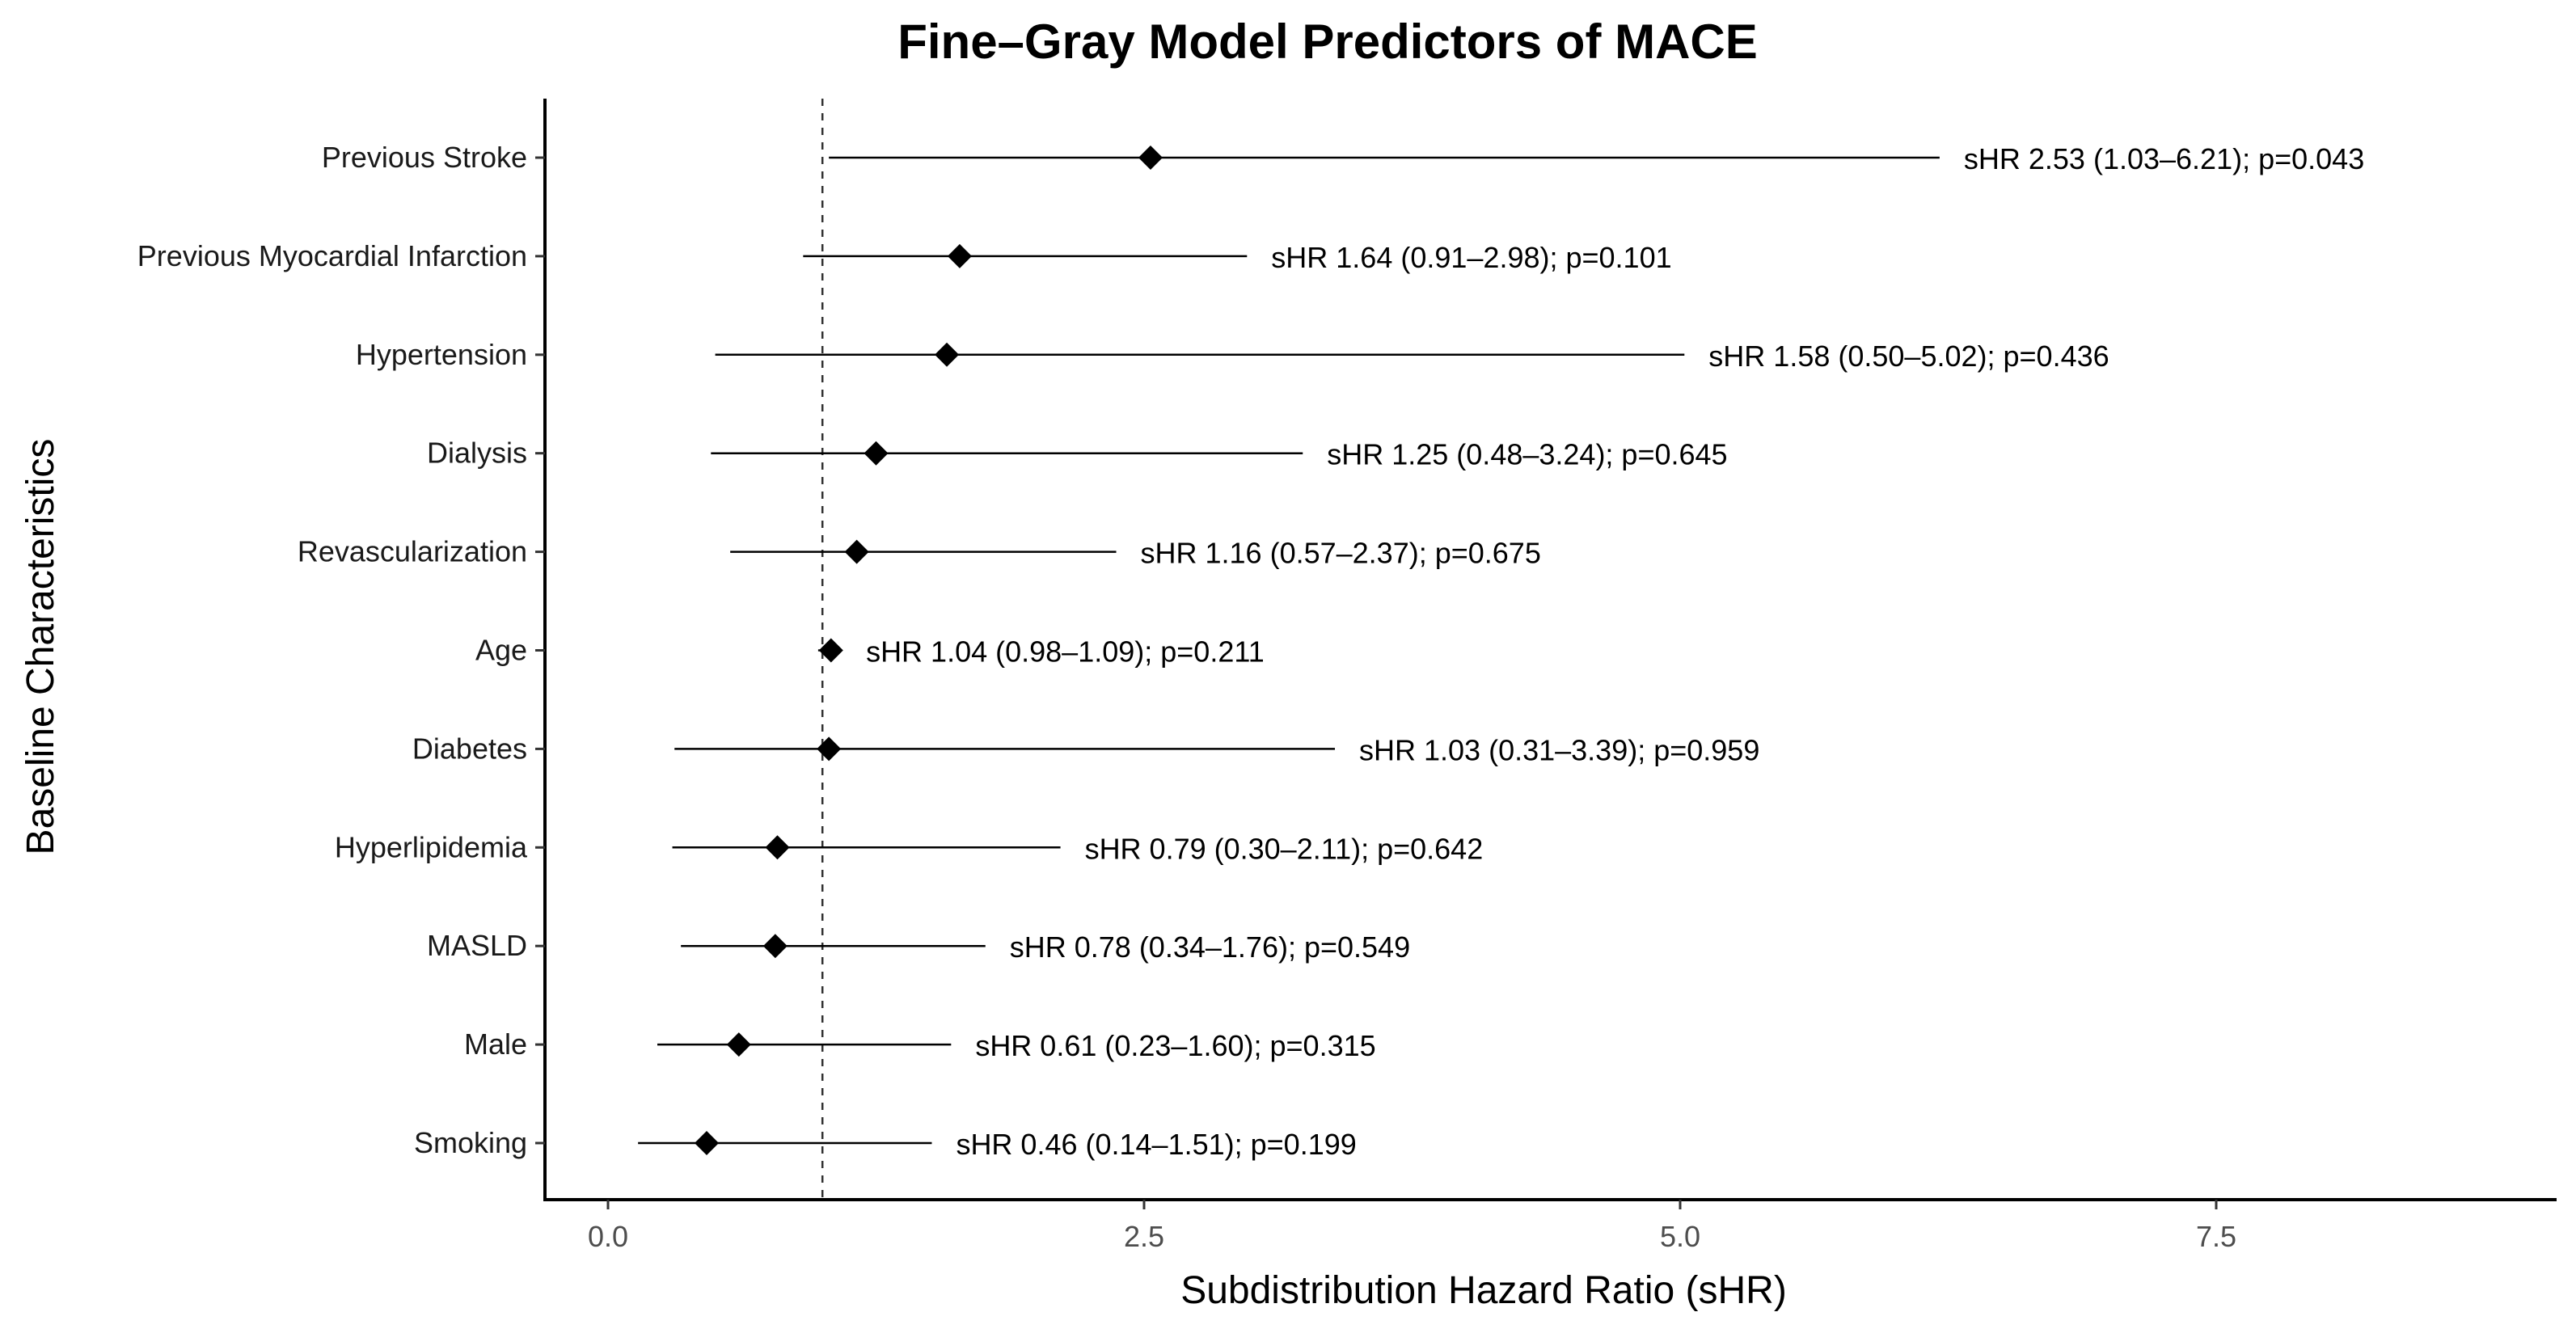 The height and width of the screenshot is (1329, 2576). Describe the element at coordinates (441, 355) in the screenshot. I see `y-tick-label: Hypertension` at that location.